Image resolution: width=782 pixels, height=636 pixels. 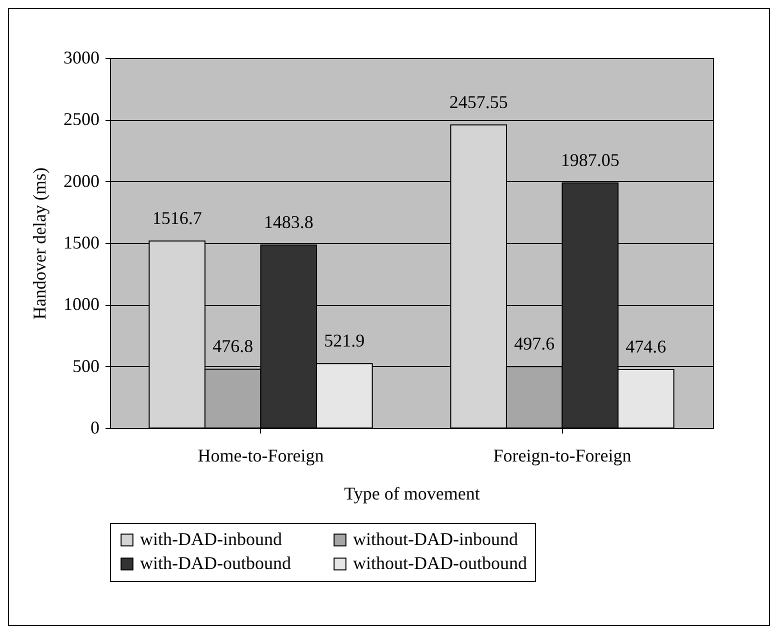 What do you see at coordinates (215, 563) in the screenshot?
I see `legend-label: with-DAD-outbound` at bounding box center [215, 563].